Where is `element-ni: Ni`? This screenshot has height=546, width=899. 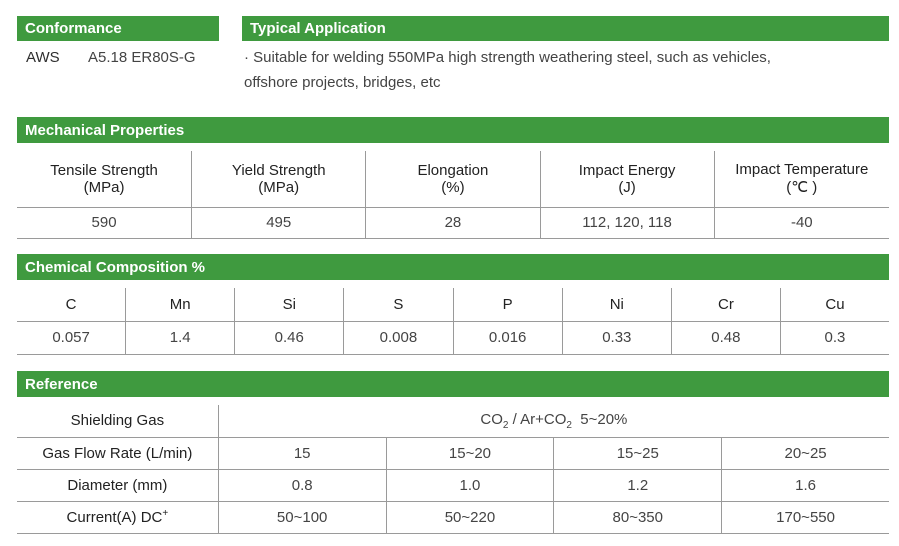 element-ni: Ni is located at coordinates (617, 305).